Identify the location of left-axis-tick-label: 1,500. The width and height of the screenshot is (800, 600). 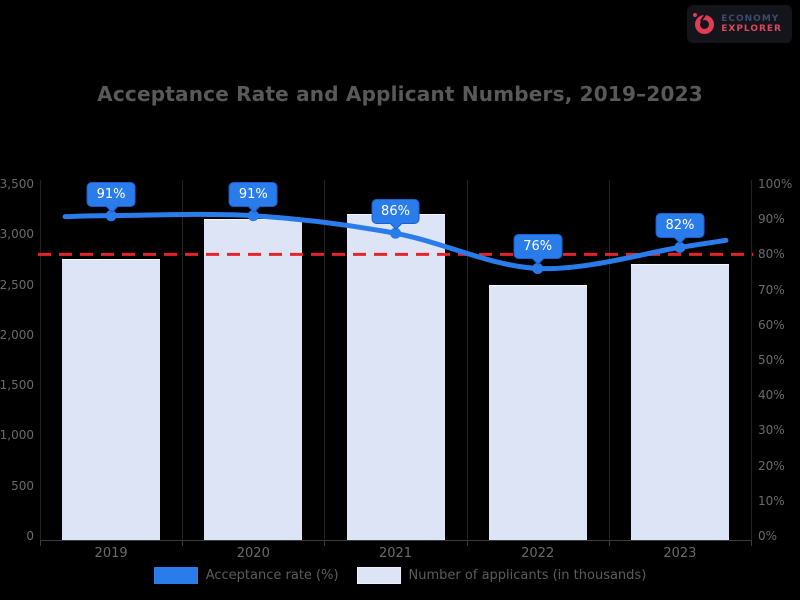
(17, 385).